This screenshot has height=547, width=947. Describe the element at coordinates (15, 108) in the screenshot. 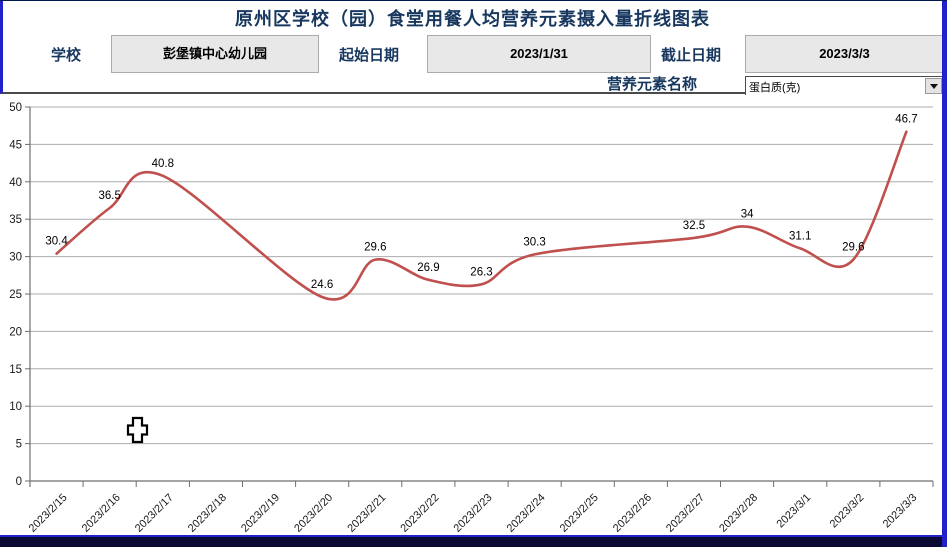

I see `svg-text: 50` at that location.